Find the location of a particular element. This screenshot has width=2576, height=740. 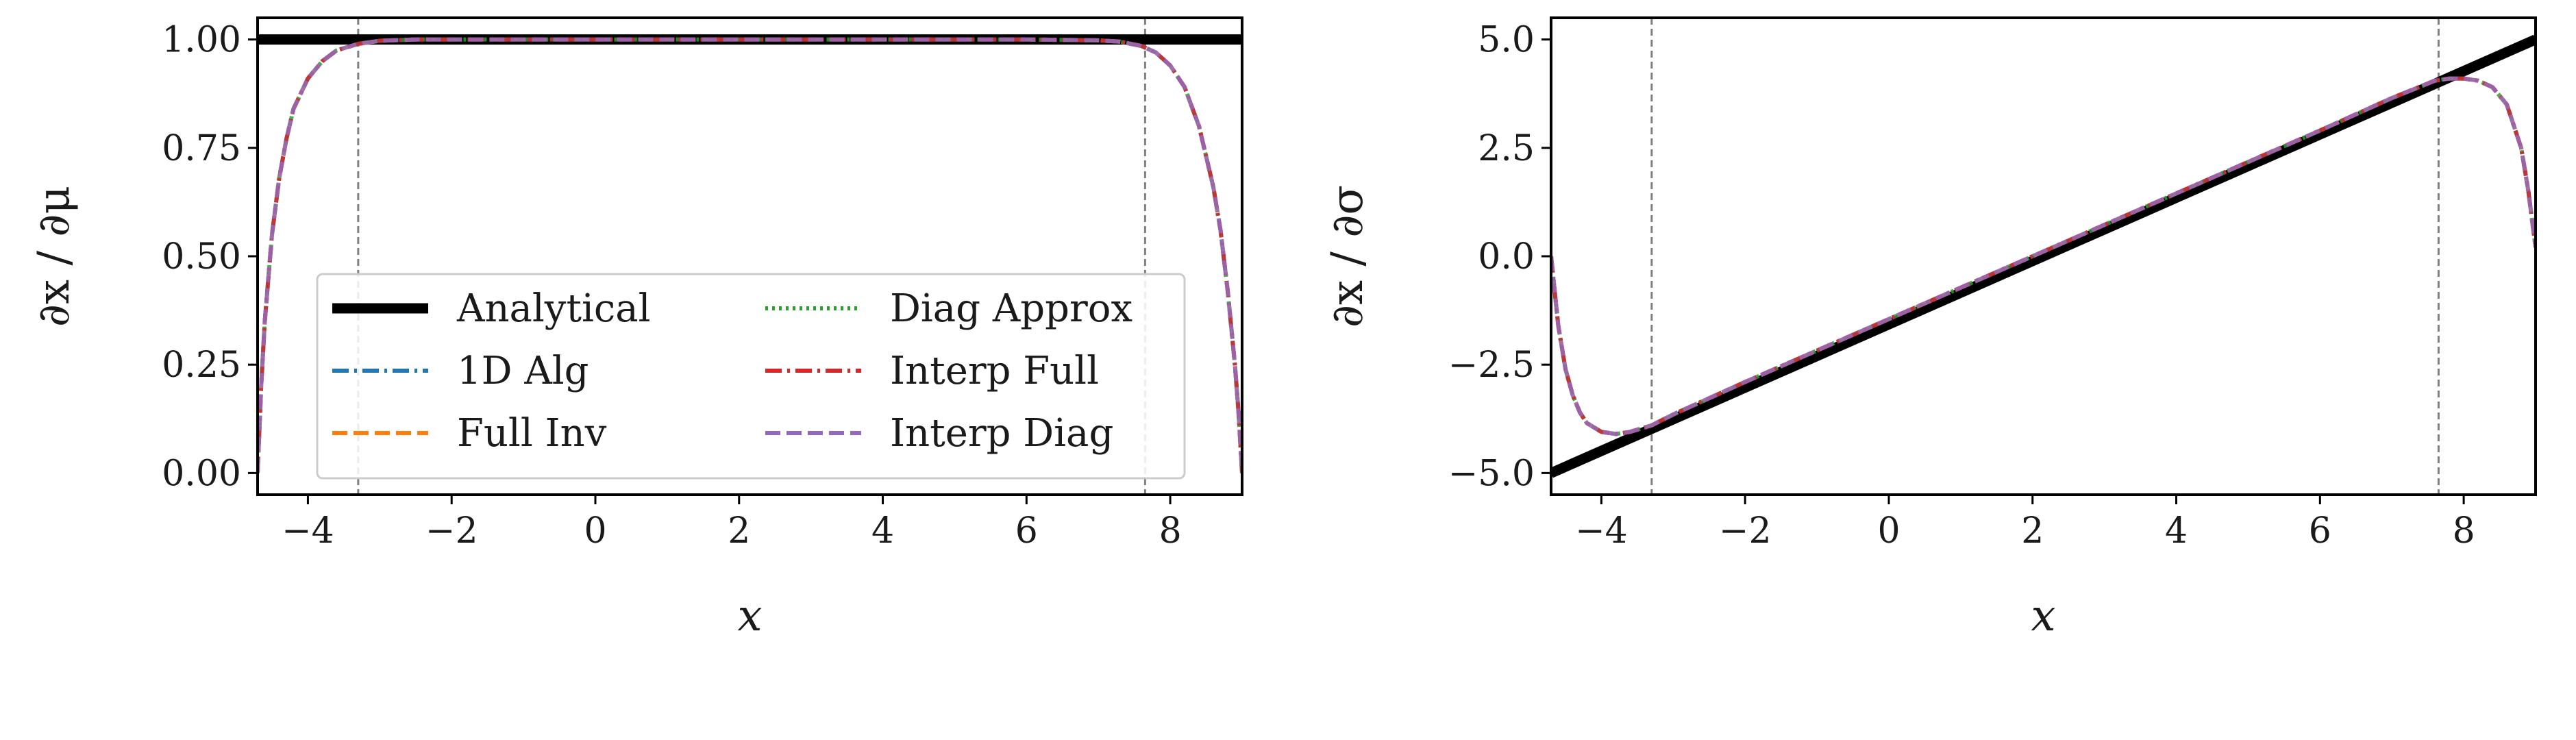

legend-label: Interp Full is located at coordinates (994, 371).